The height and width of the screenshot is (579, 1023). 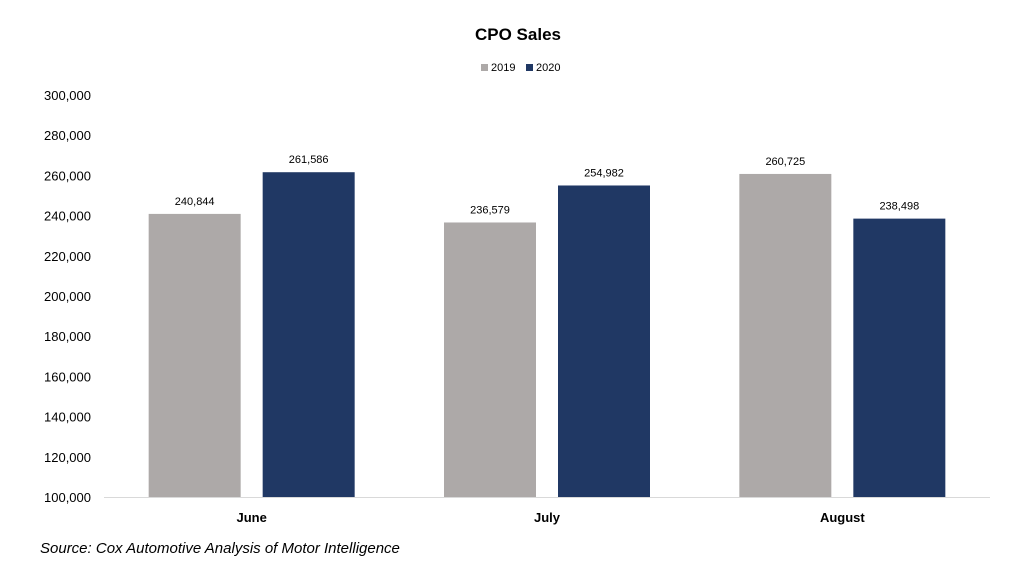 I want to click on y-tick-label: 140,000, so click(x=67, y=417).